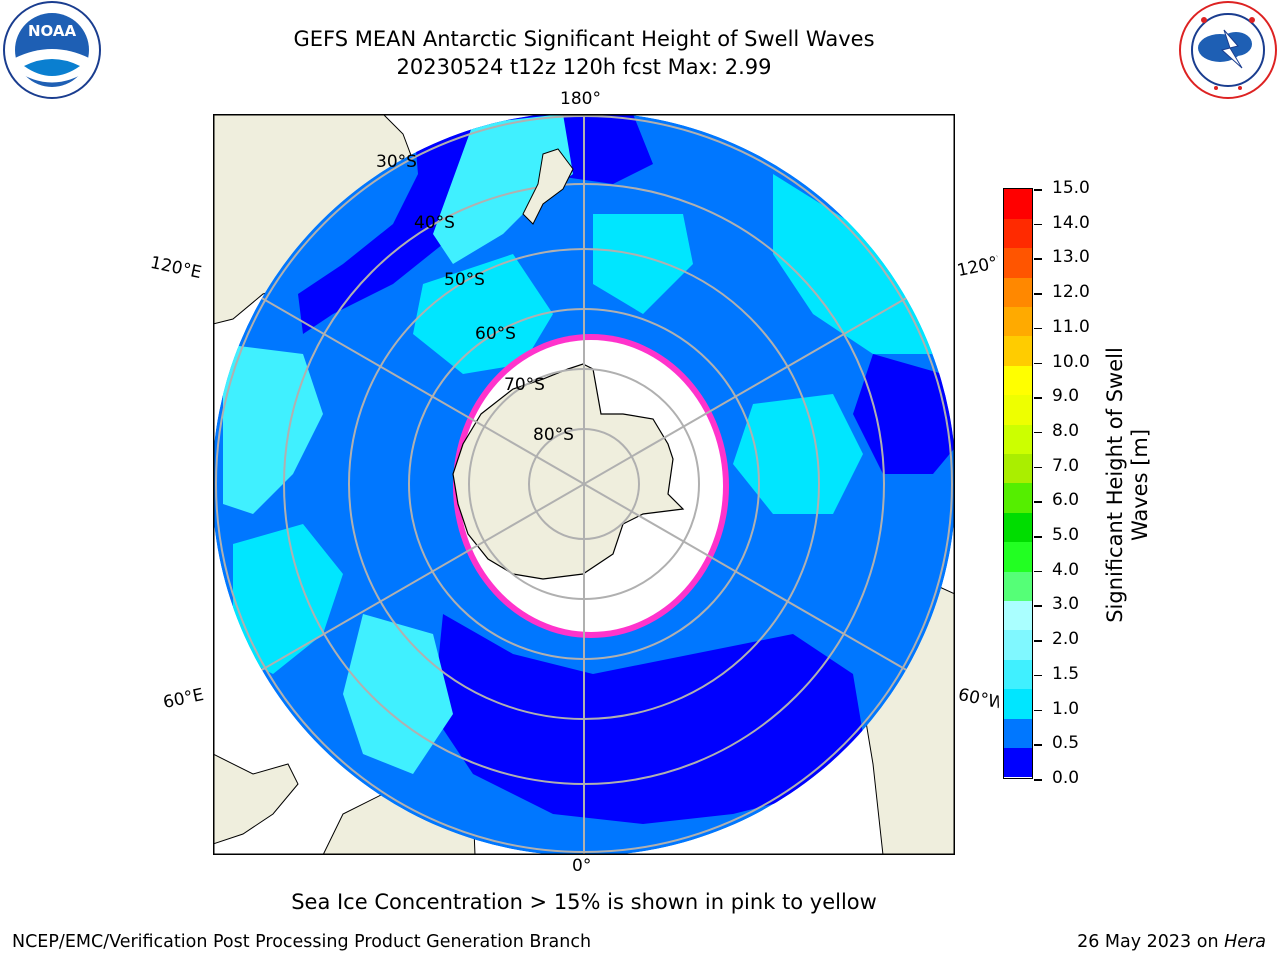 The height and width of the screenshot is (960, 1280). Describe the element at coordinates (1066, 743) in the screenshot. I see `colorbar-tick-label: 0.5` at that location.